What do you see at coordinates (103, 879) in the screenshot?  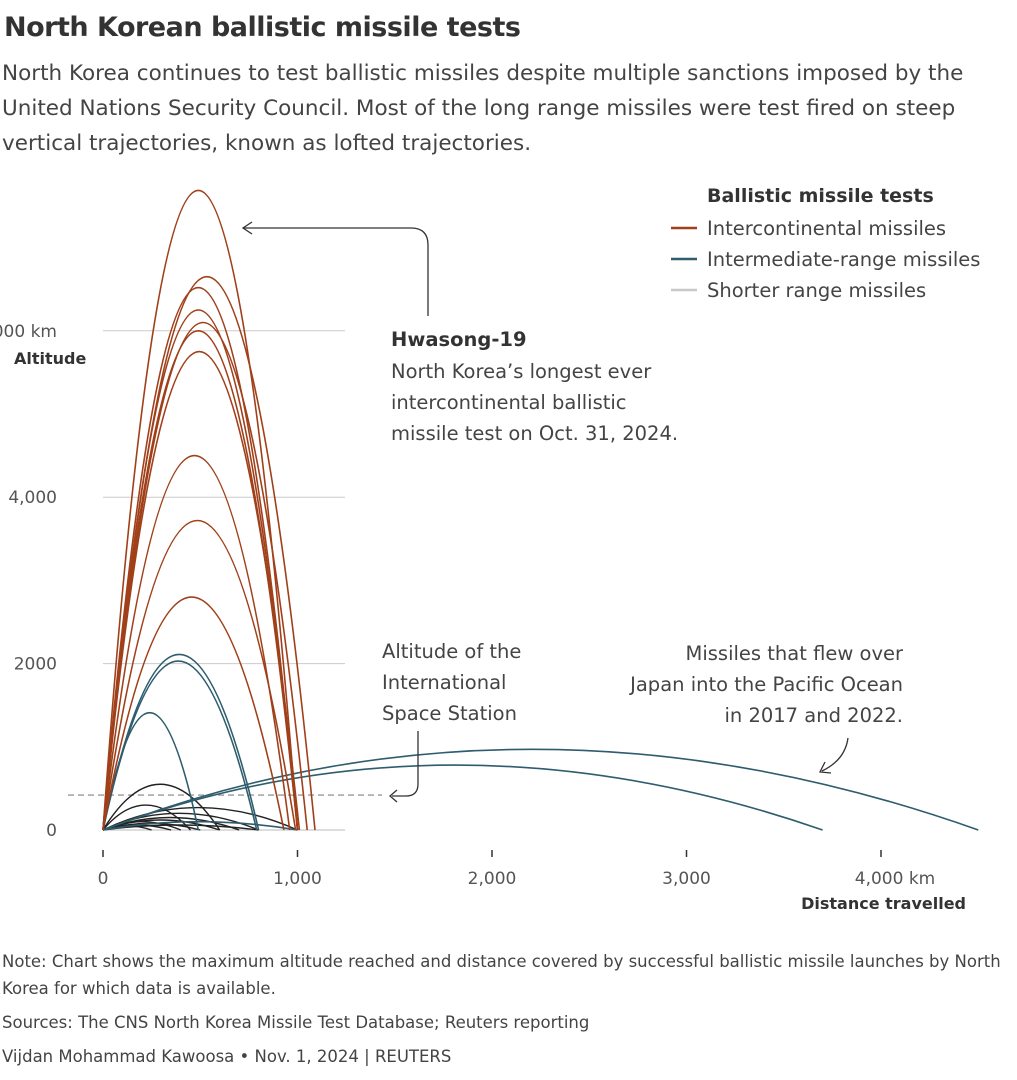 I see `x-tick-label: 0` at bounding box center [103, 879].